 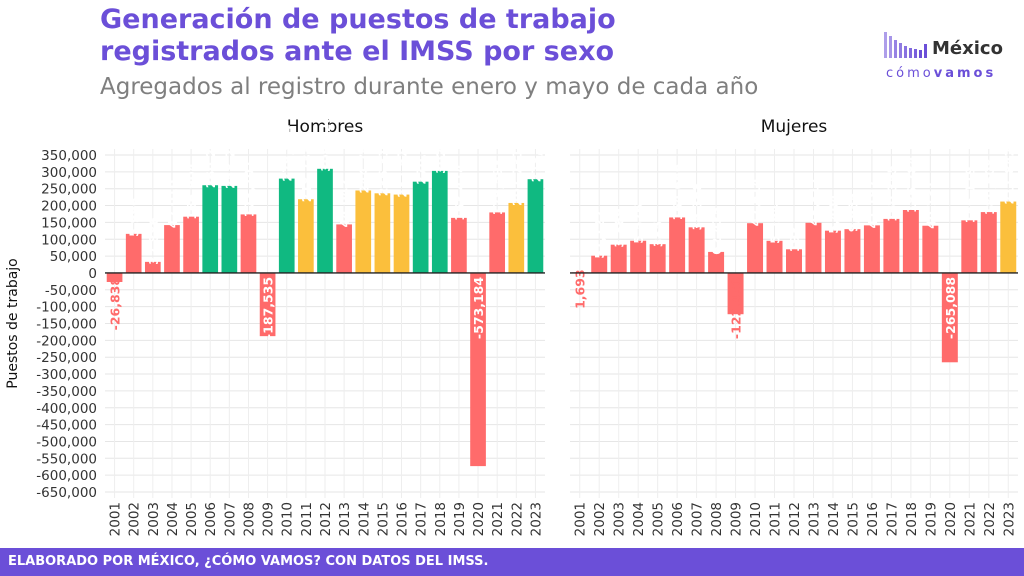 I want to click on logo-subtitle: cómovamos, so click(x=941, y=73).